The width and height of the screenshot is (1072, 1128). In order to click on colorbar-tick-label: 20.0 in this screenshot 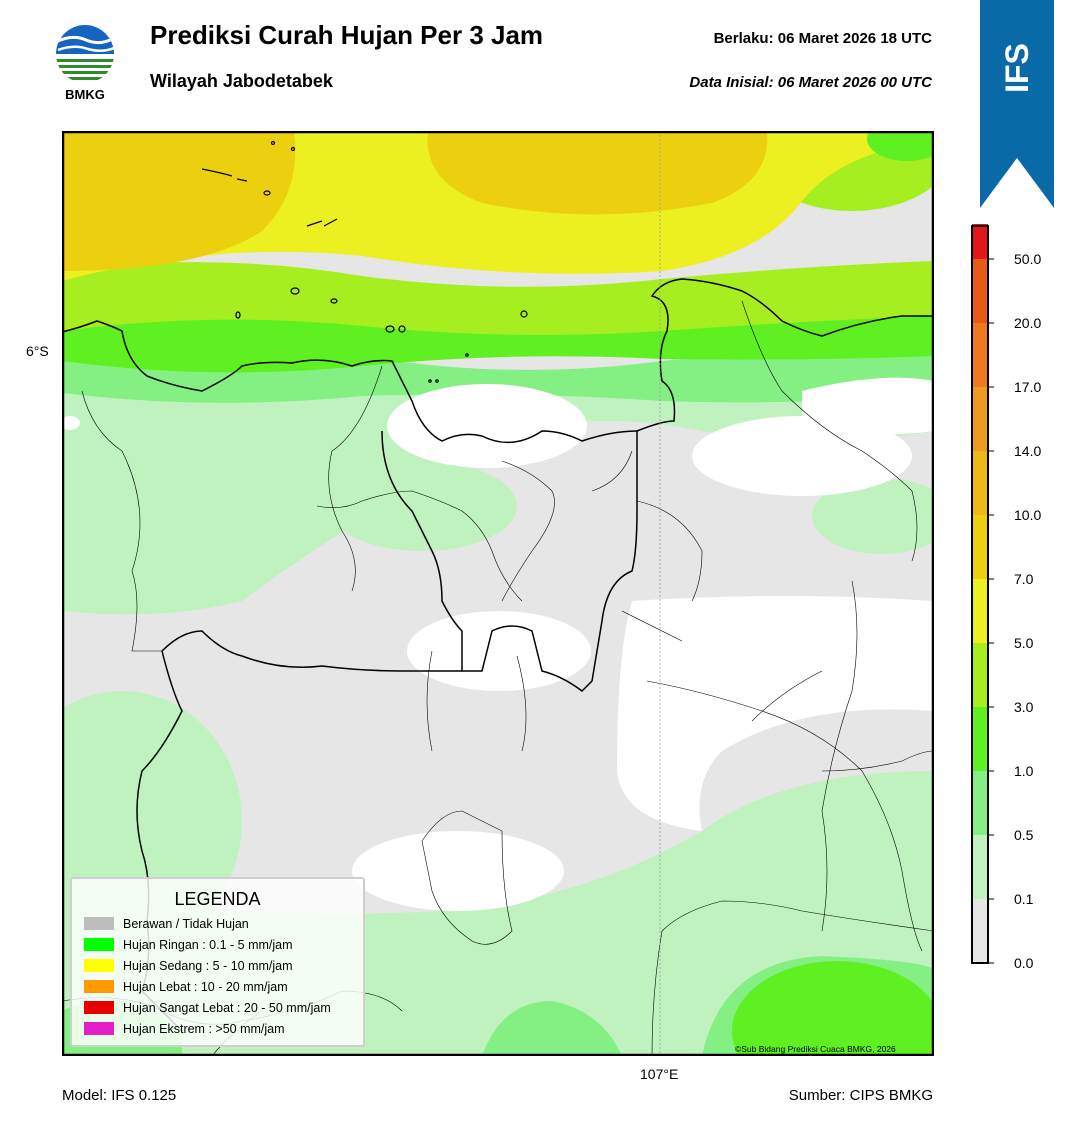, I will do `click(1027, 323)`.